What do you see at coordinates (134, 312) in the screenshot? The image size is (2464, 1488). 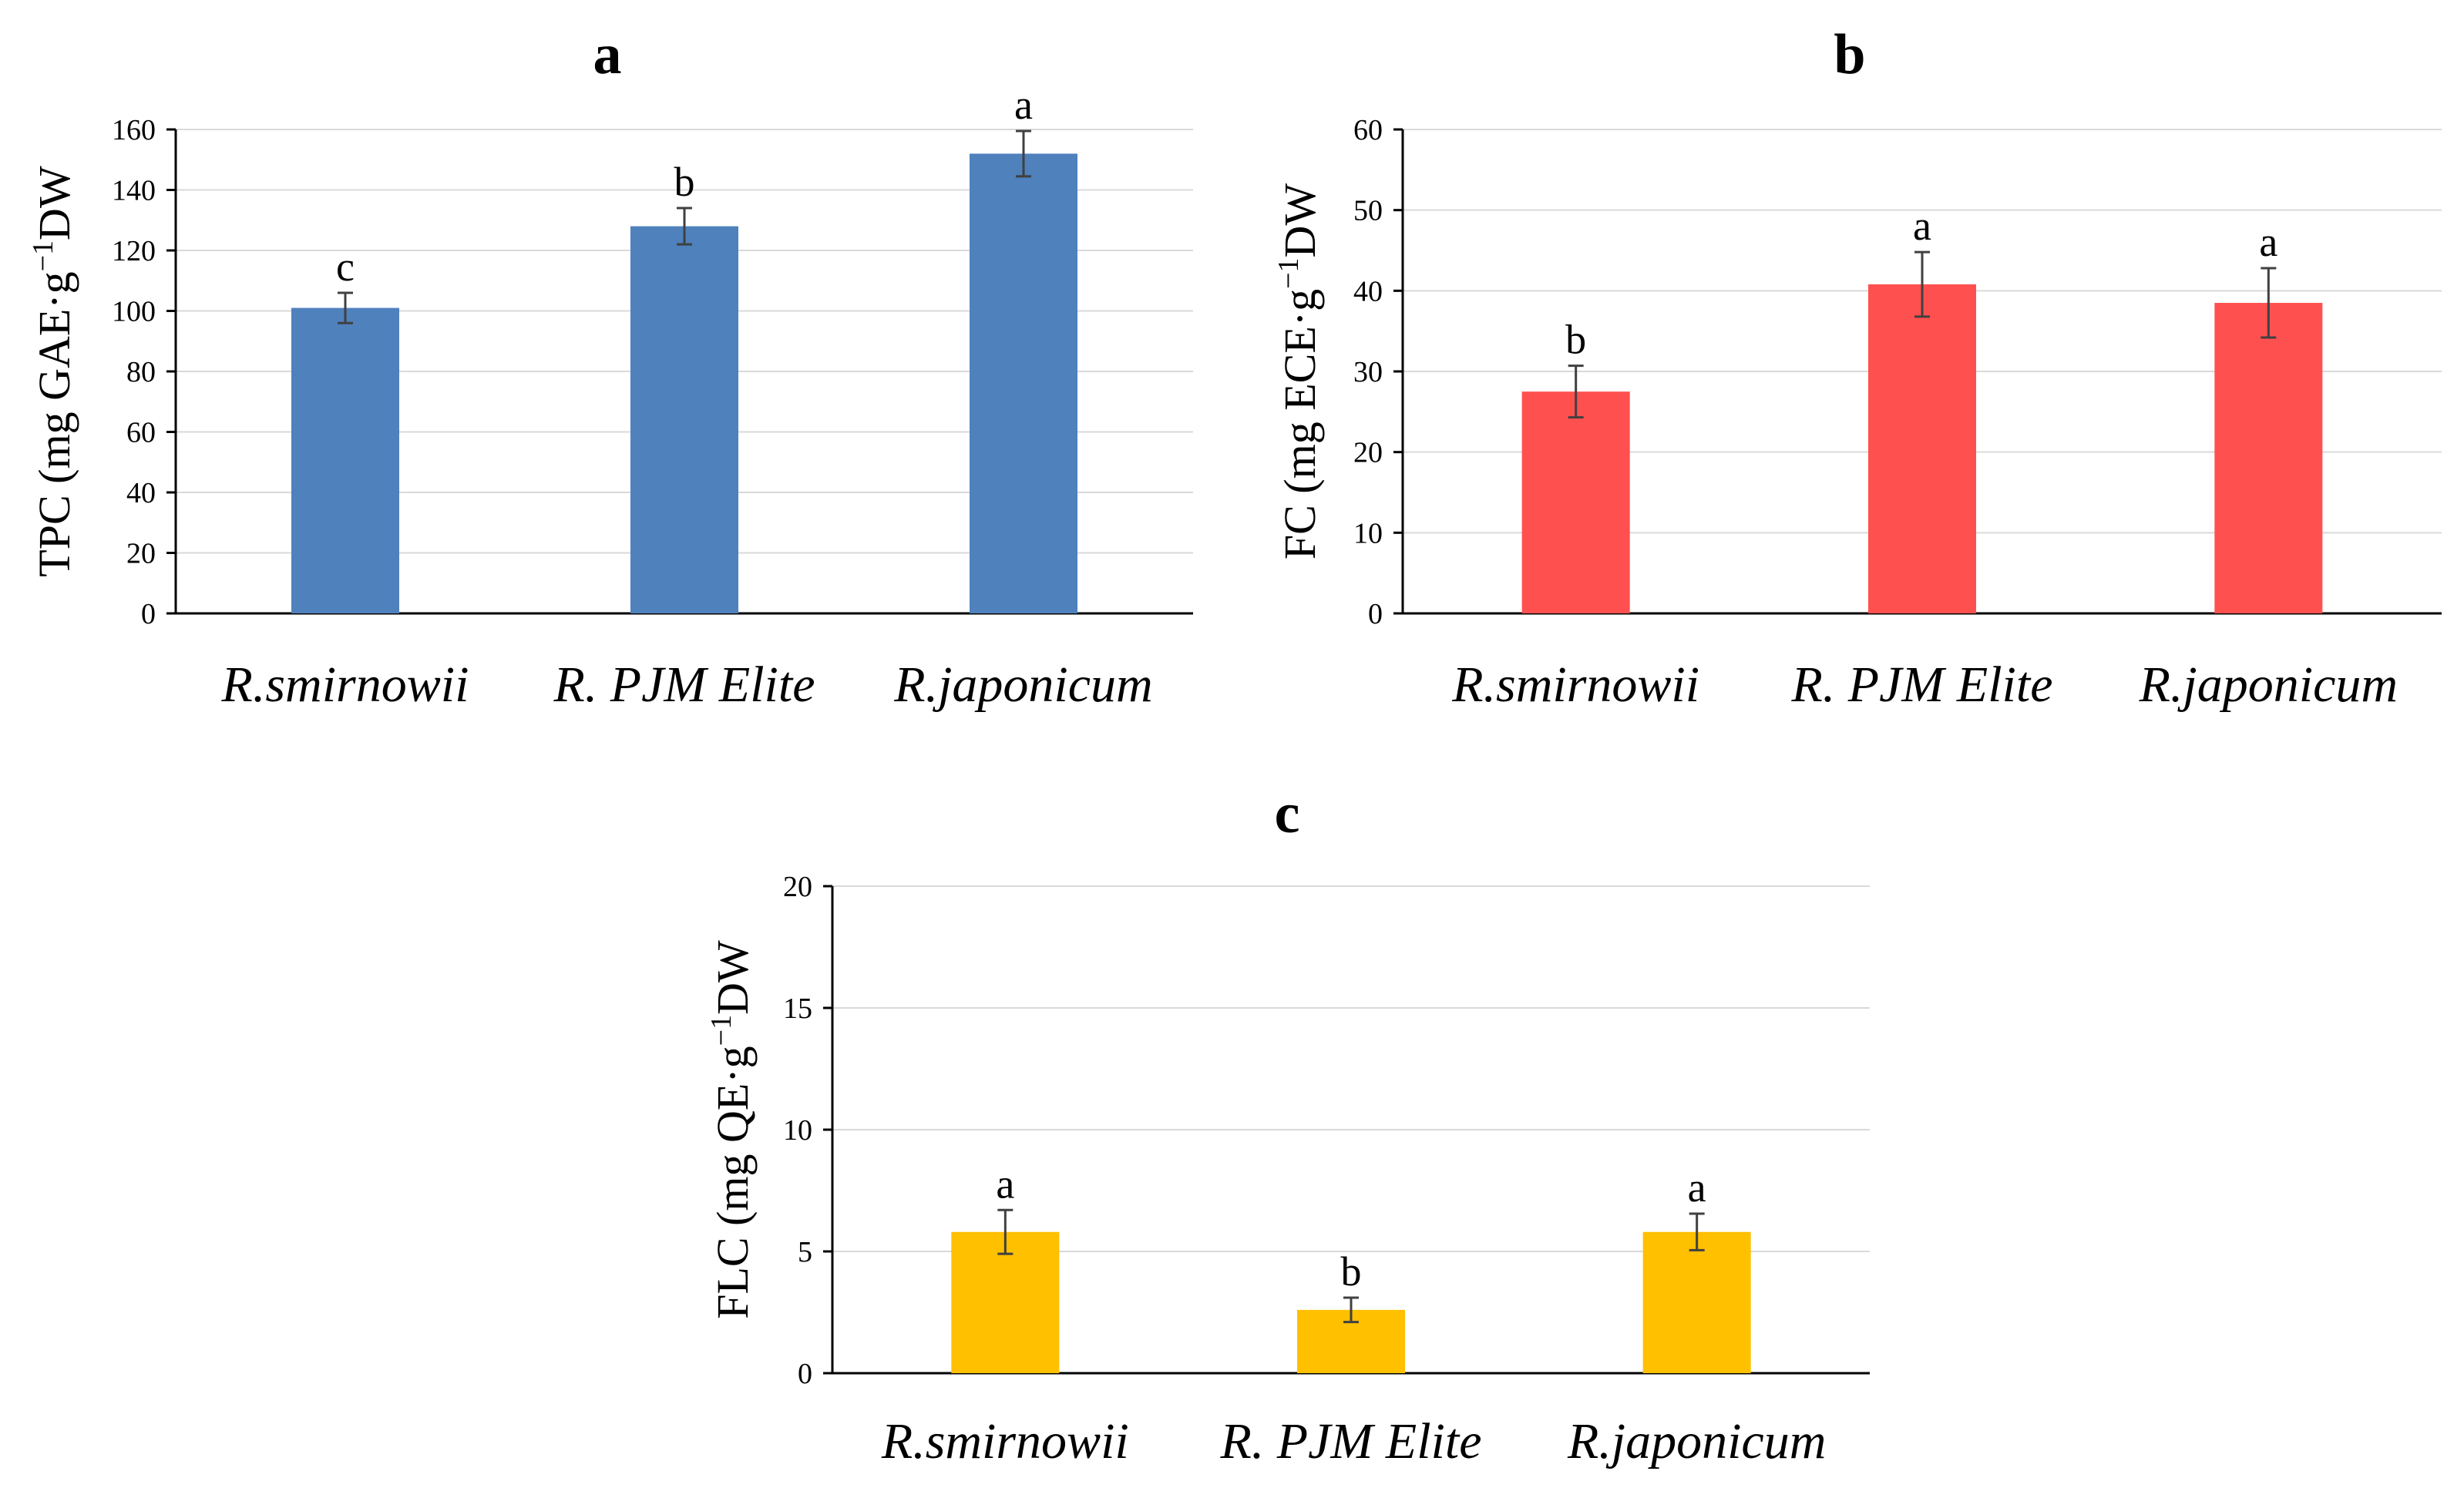 I see `y-tick-label: 100` at bounding box center [134, 312].